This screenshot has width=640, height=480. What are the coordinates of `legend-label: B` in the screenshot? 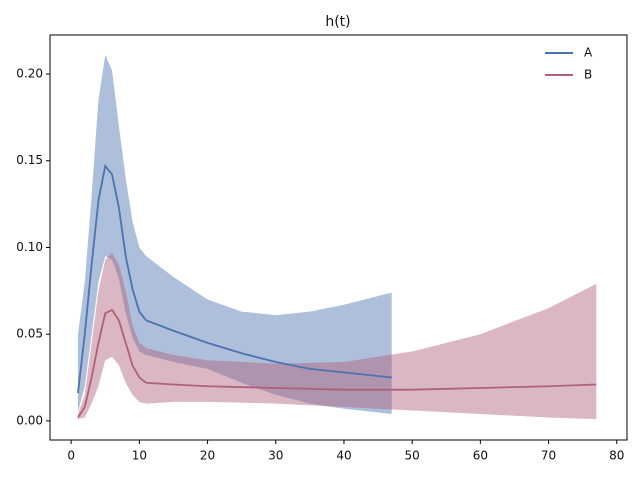 It's located at (588, 75).